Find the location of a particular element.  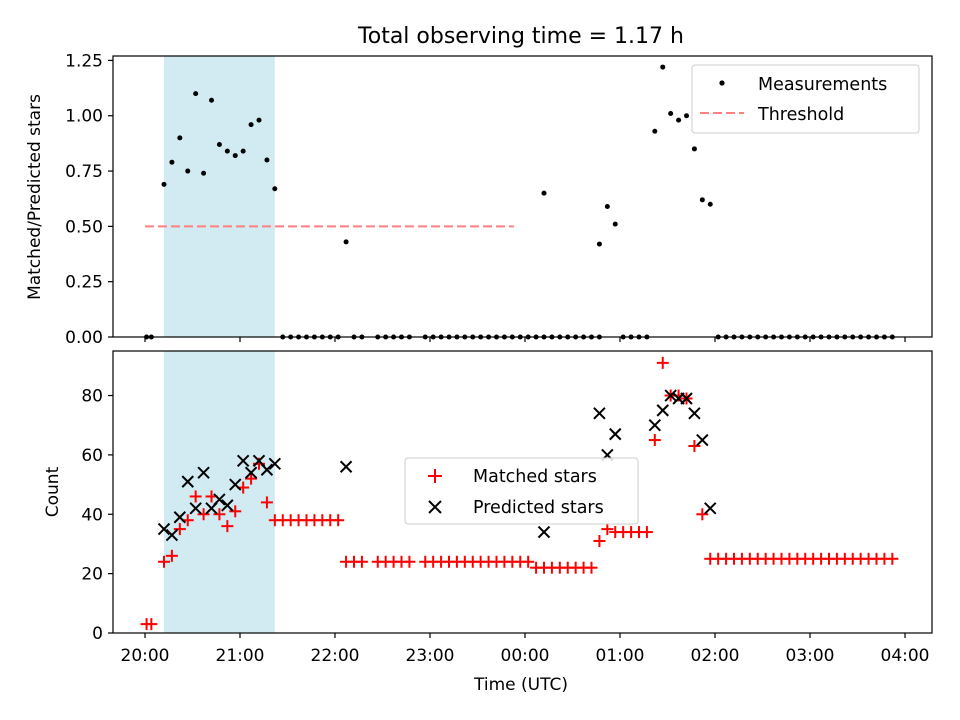

bottom-y-tick-label: 60 is located at coordinates (92, 456).